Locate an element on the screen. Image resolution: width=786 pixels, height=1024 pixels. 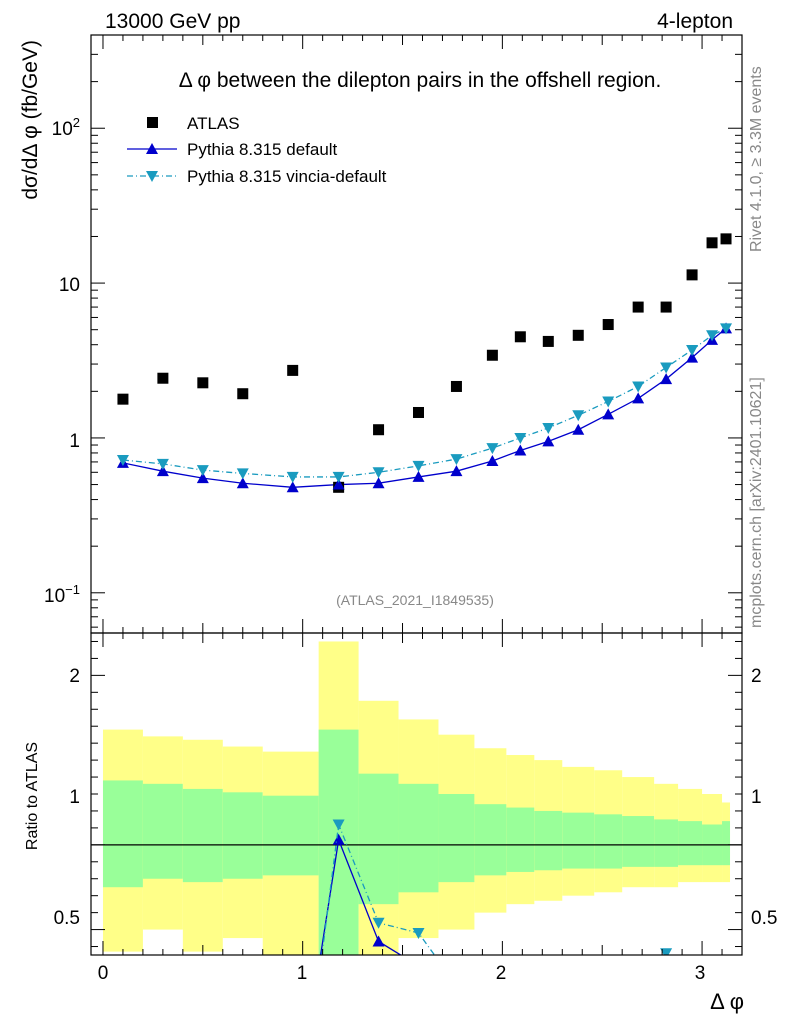
process-label: 4-lepton is located at coordinates (695, 21).